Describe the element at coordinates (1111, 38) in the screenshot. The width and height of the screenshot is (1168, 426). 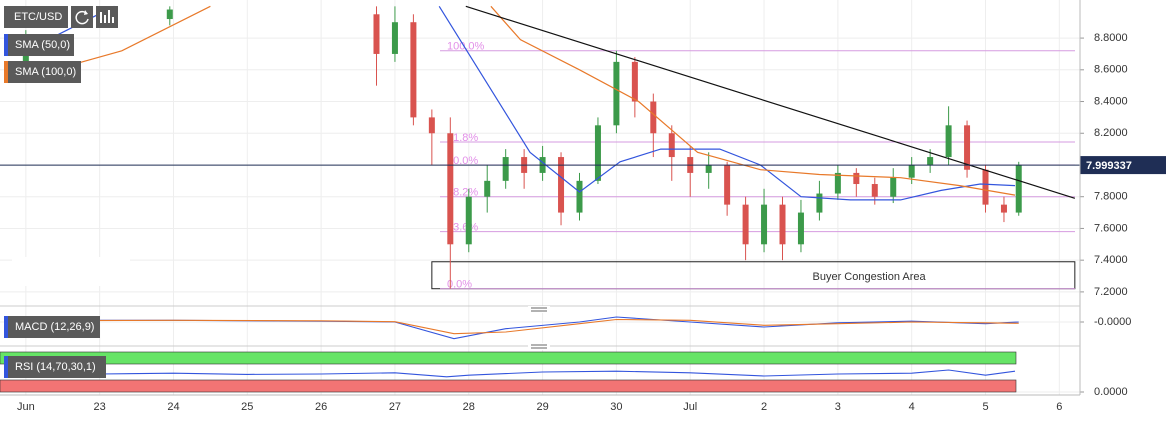
I see `y-tick-label: 8.8000` at that location.